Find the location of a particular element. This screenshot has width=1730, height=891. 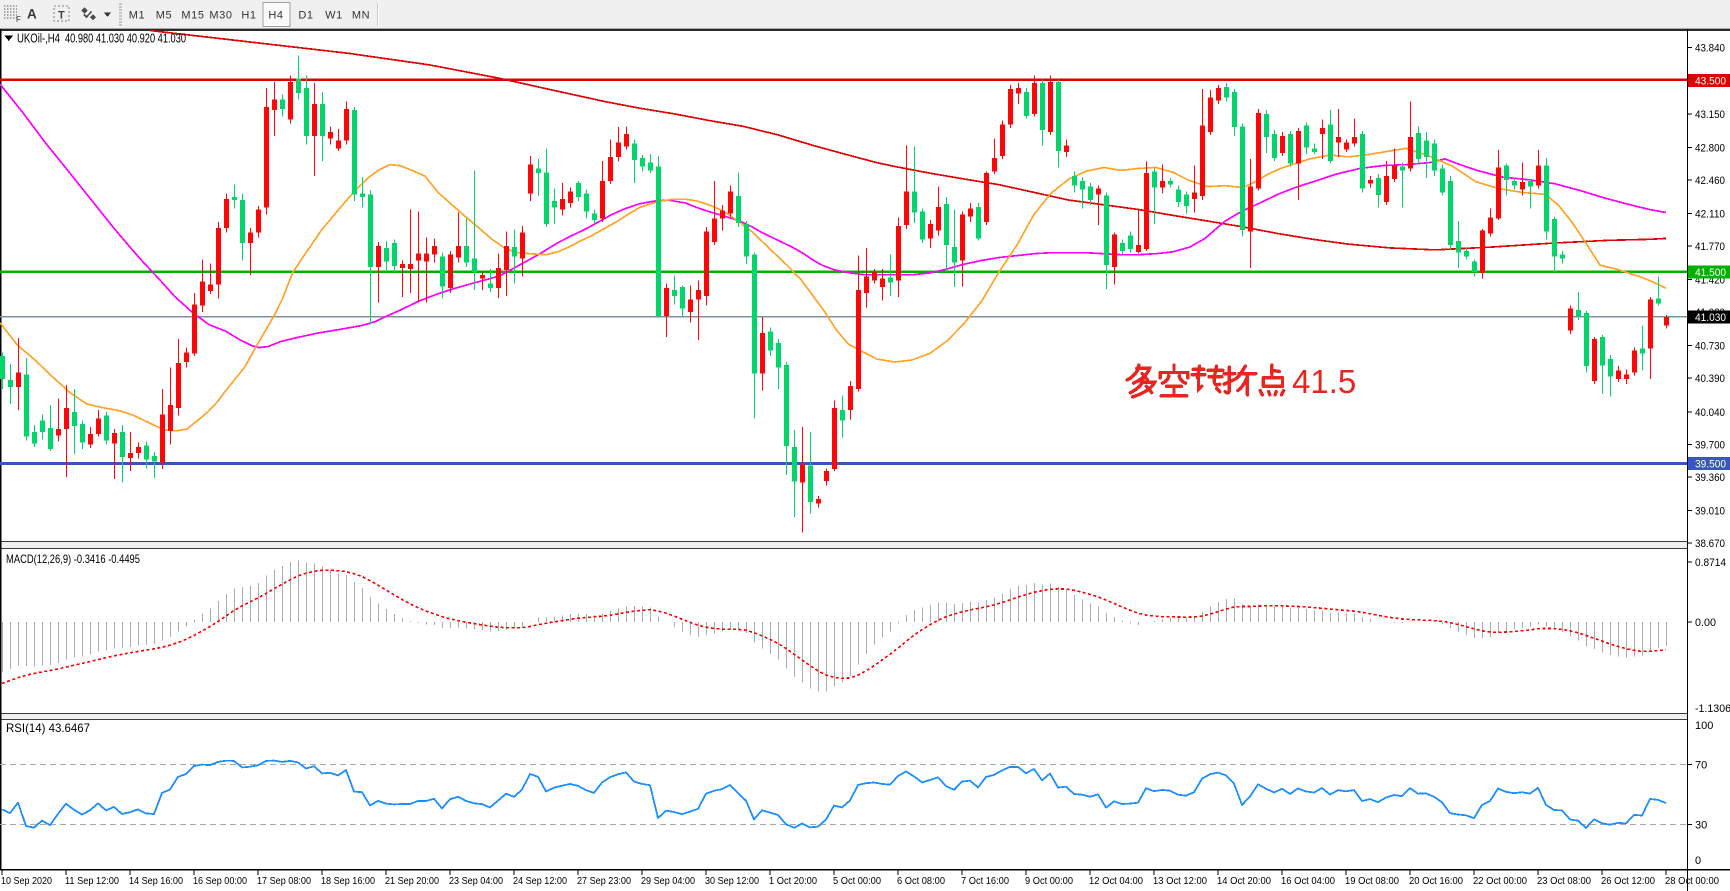

svg-text: 41.030 is located at coordinates (1710, 318).